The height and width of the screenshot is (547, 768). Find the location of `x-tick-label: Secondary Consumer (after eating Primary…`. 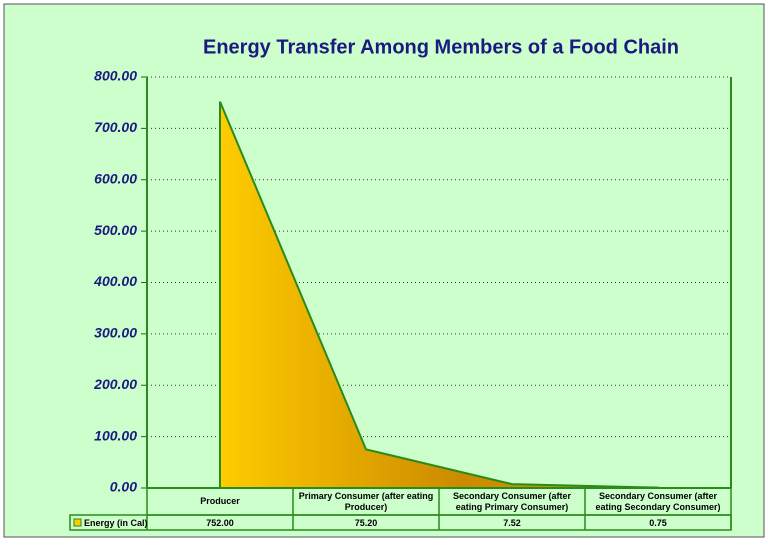

x-tick-label: Secondary Consumer (after eating Primary… is located at coordinates (512, 501).